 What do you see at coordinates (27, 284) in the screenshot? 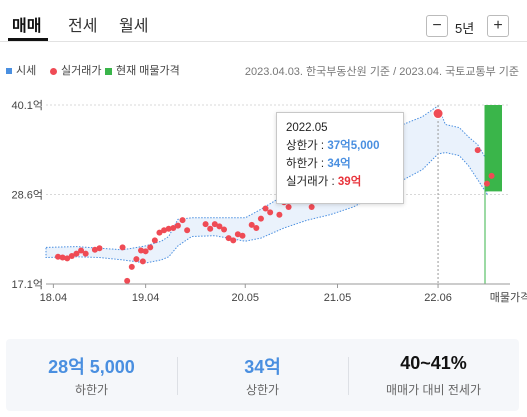
I see `y-tick-label: 17.1억` at bounding box center [27, 284].